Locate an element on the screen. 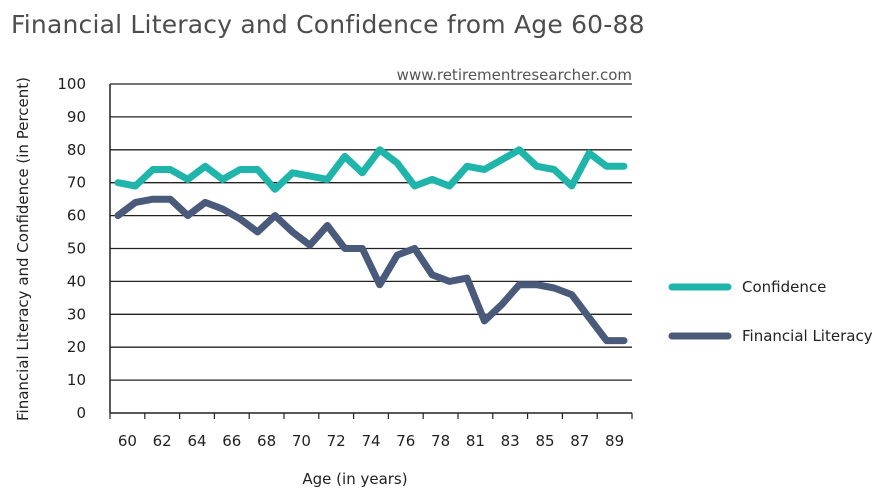 This screenshot has height=498, width=891. legend-label-confidence: Confidence is located at coordinates (784, 287).